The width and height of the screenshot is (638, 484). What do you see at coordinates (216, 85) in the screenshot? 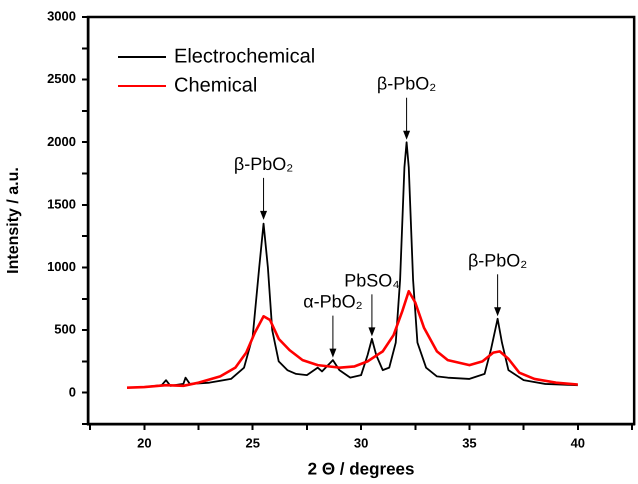
I see `legend-label: Chemical` at bounding box center [216, 85].